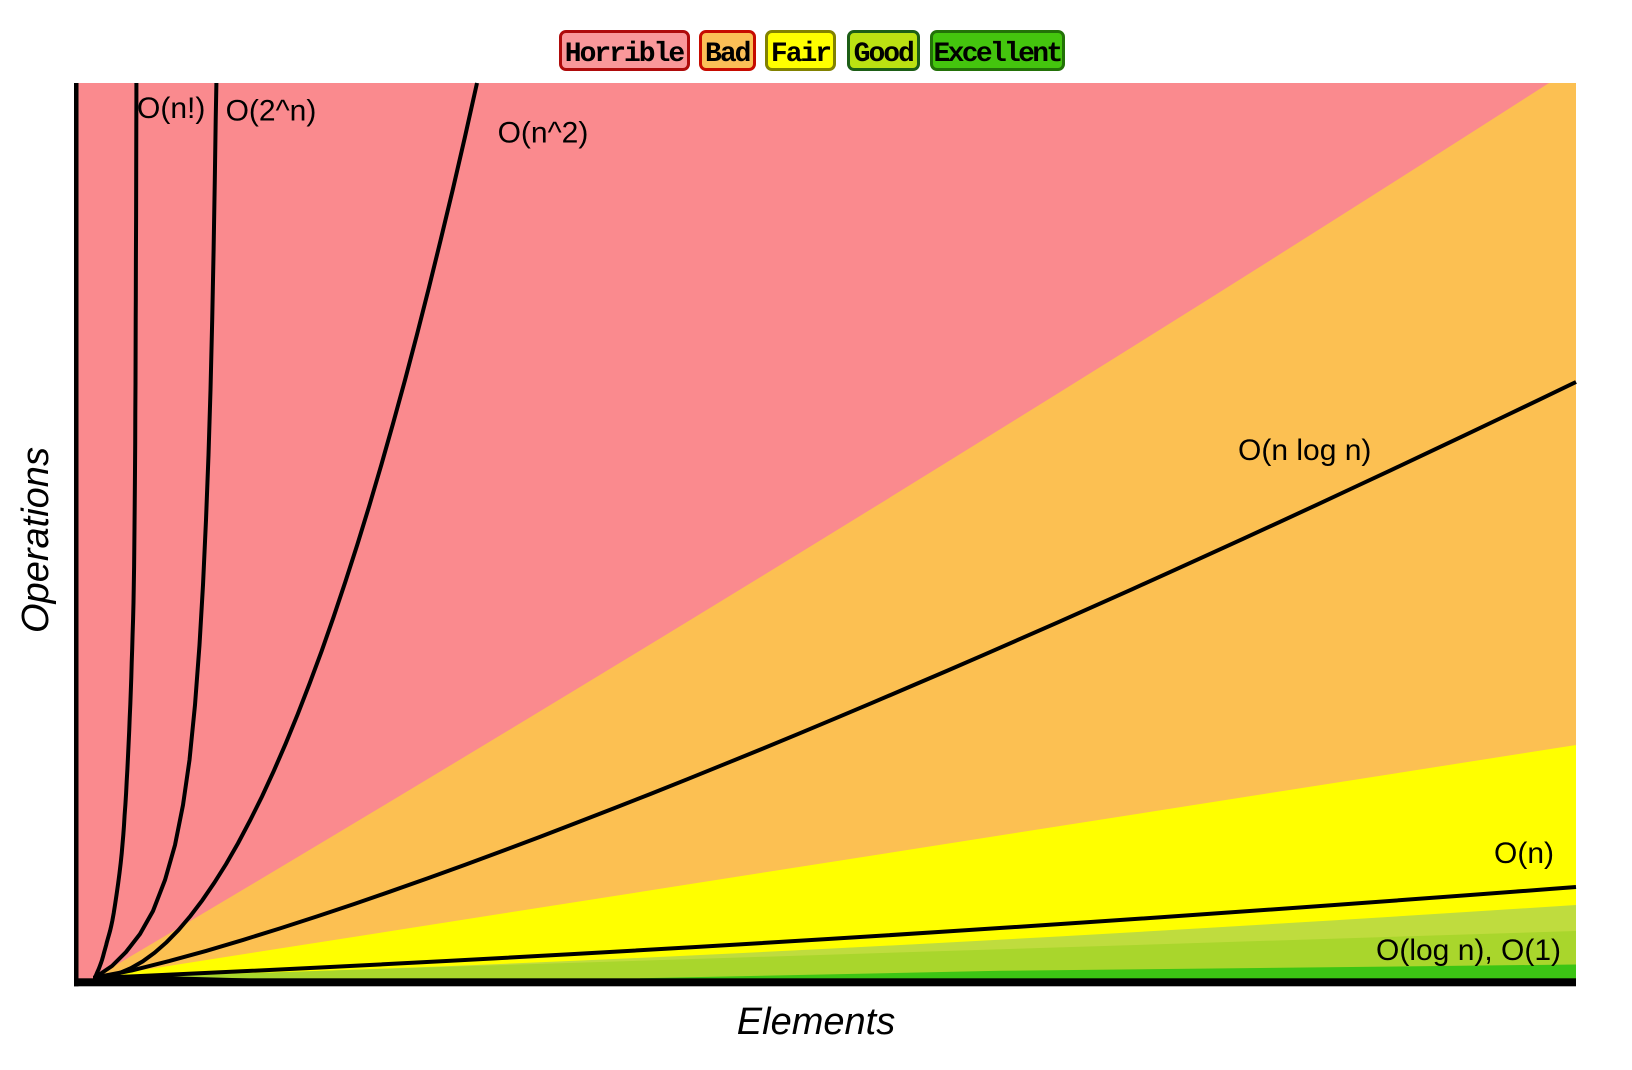 This screenshot has height=1070, width=1632. Describe the element at coordinates (1524, 853) in the screenshot. I see `svg-text: O(n)` at that location.